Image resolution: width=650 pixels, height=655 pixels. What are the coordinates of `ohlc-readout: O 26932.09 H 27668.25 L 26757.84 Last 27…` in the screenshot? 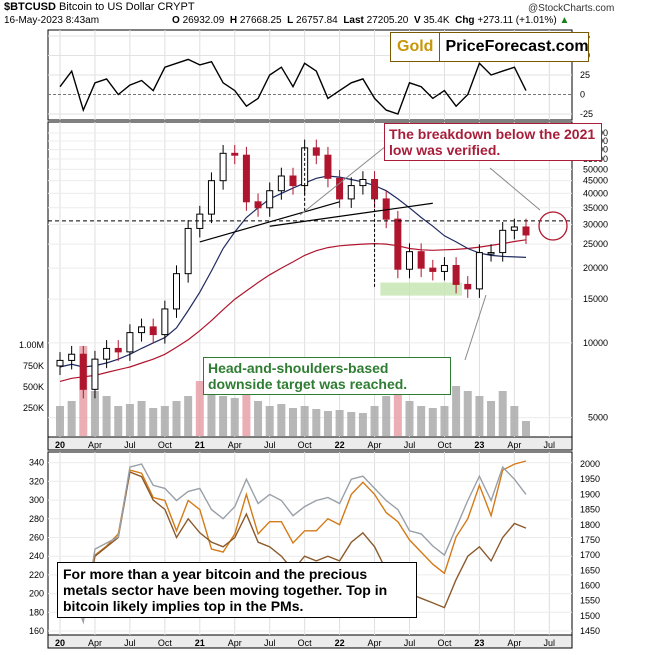 It's located at (370, 20).